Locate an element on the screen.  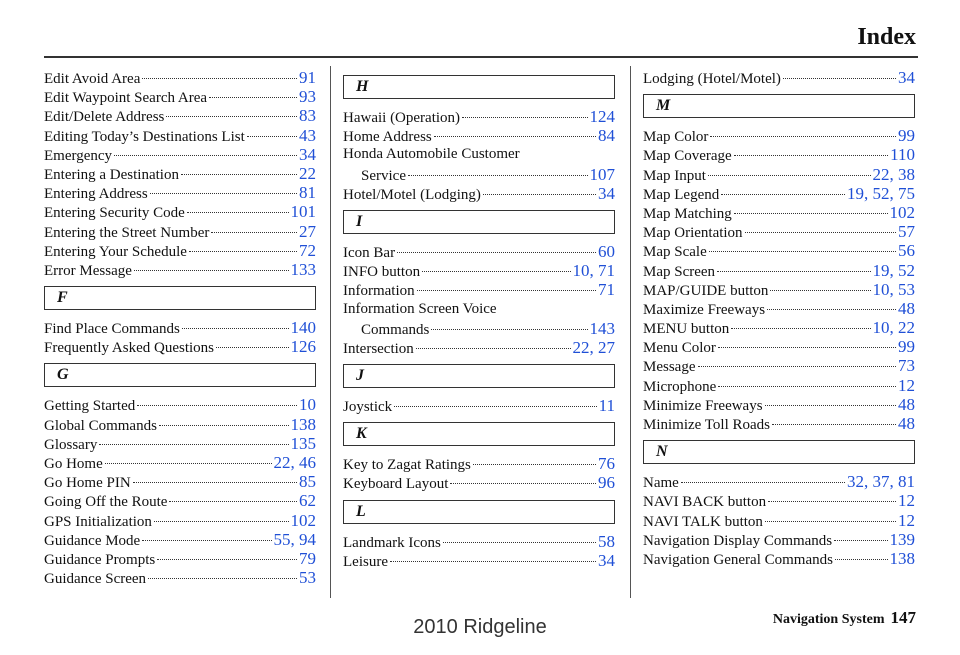
page-reference: 124 is located at coordinates (602, 116).